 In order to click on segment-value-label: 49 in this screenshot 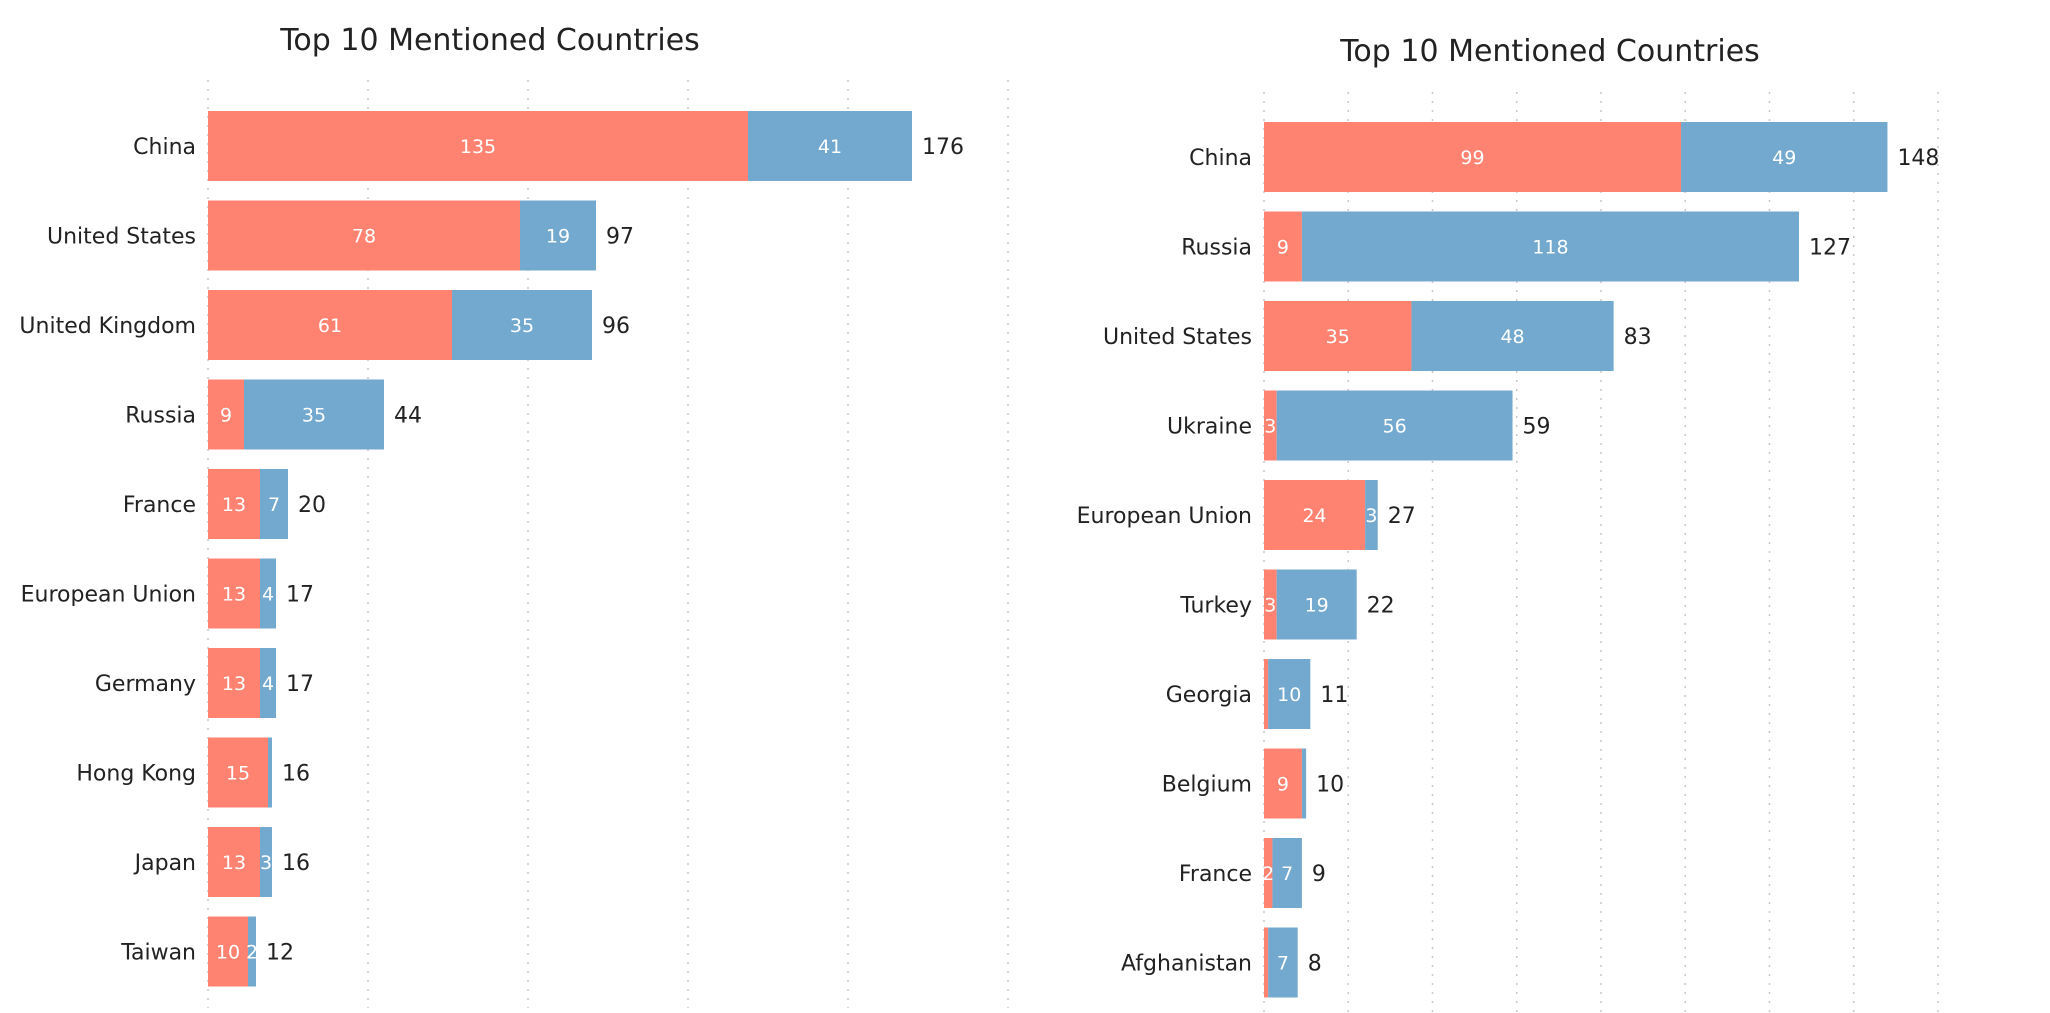, I will do `click(1784, 158)`.